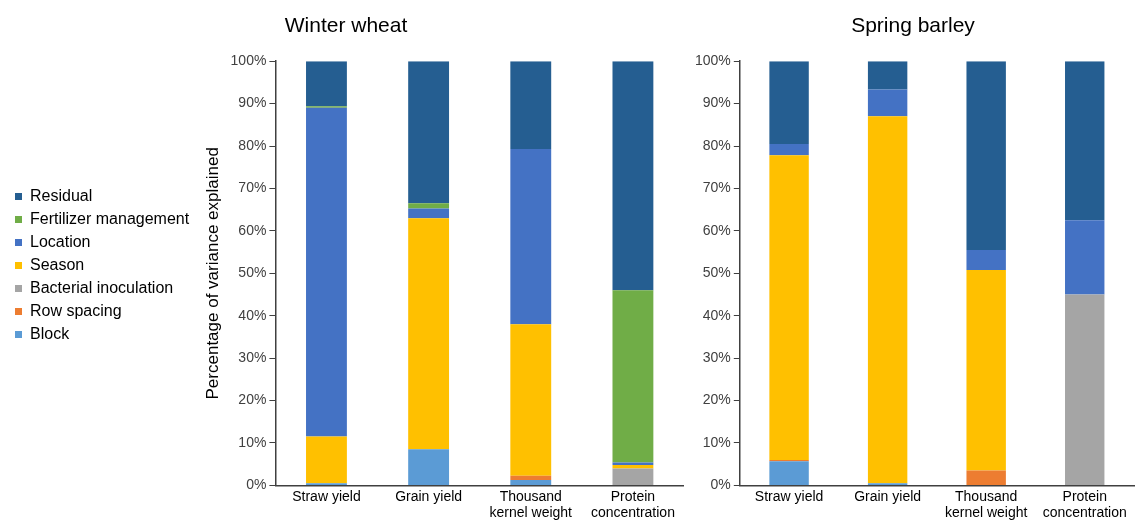 The height and width of the screenshot is (525, 1142). What do you see at coordinates (57, 264) in the screenshot?
I see `legend-label: Season` at bounding box center [57, 264].